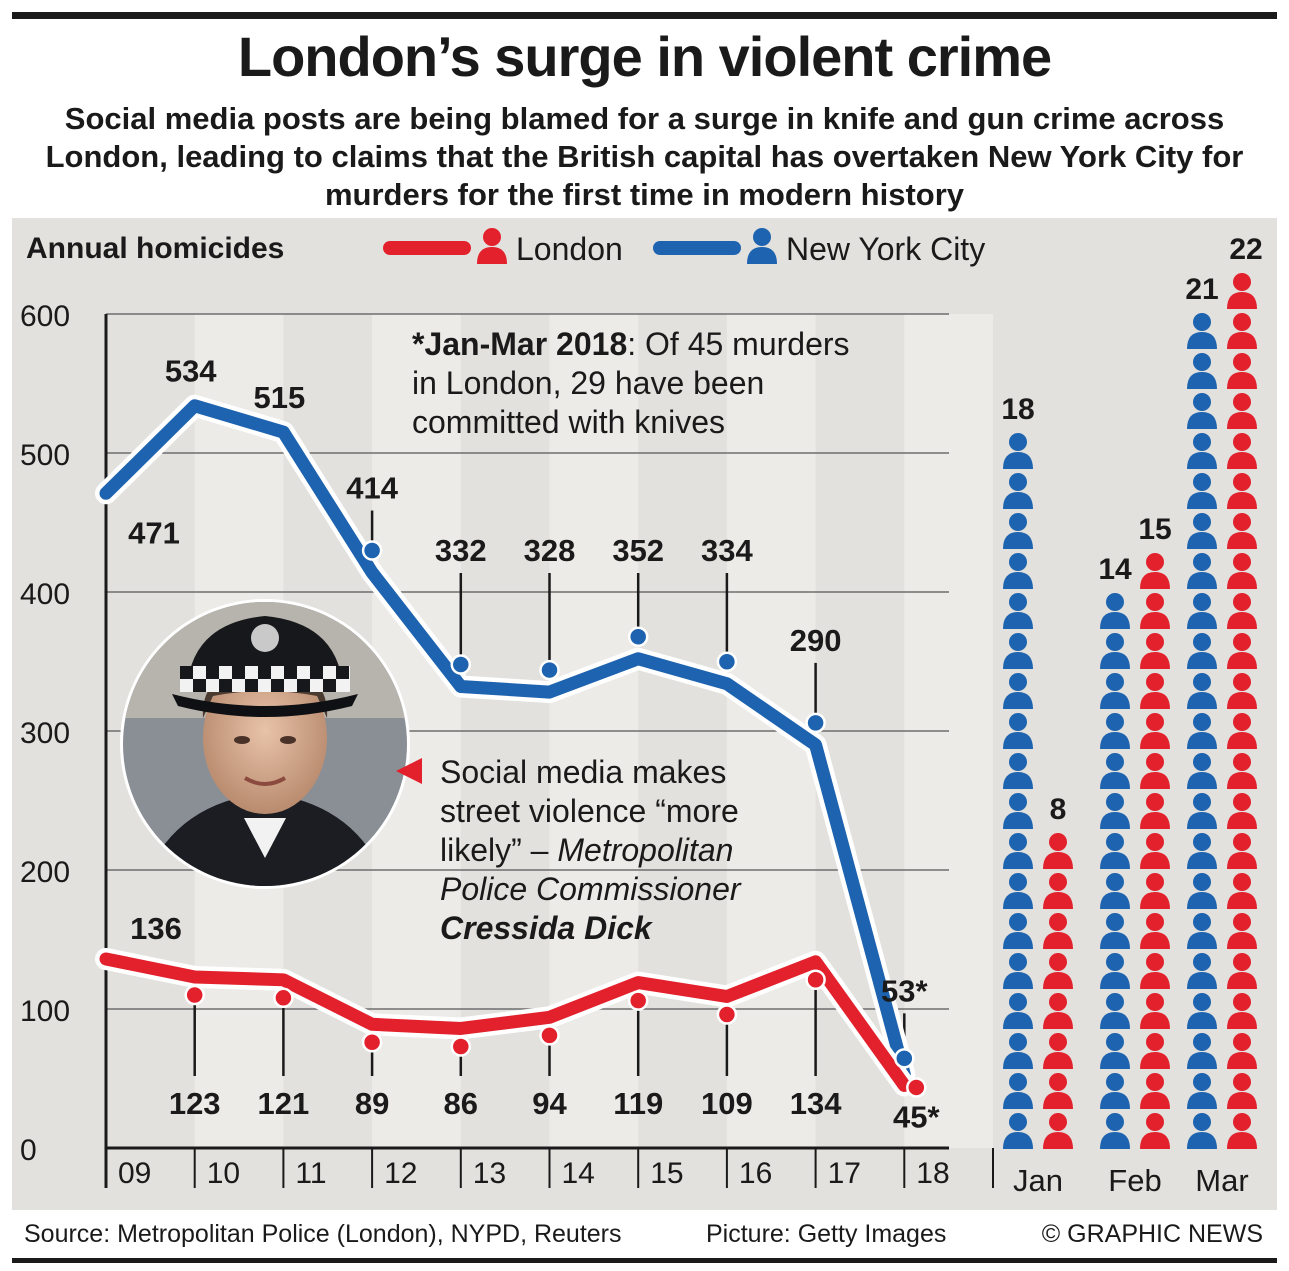  Describe the element at coordinates (885, 249) in the screenshot. I see `legend-nyc-label: New York City` at that location.